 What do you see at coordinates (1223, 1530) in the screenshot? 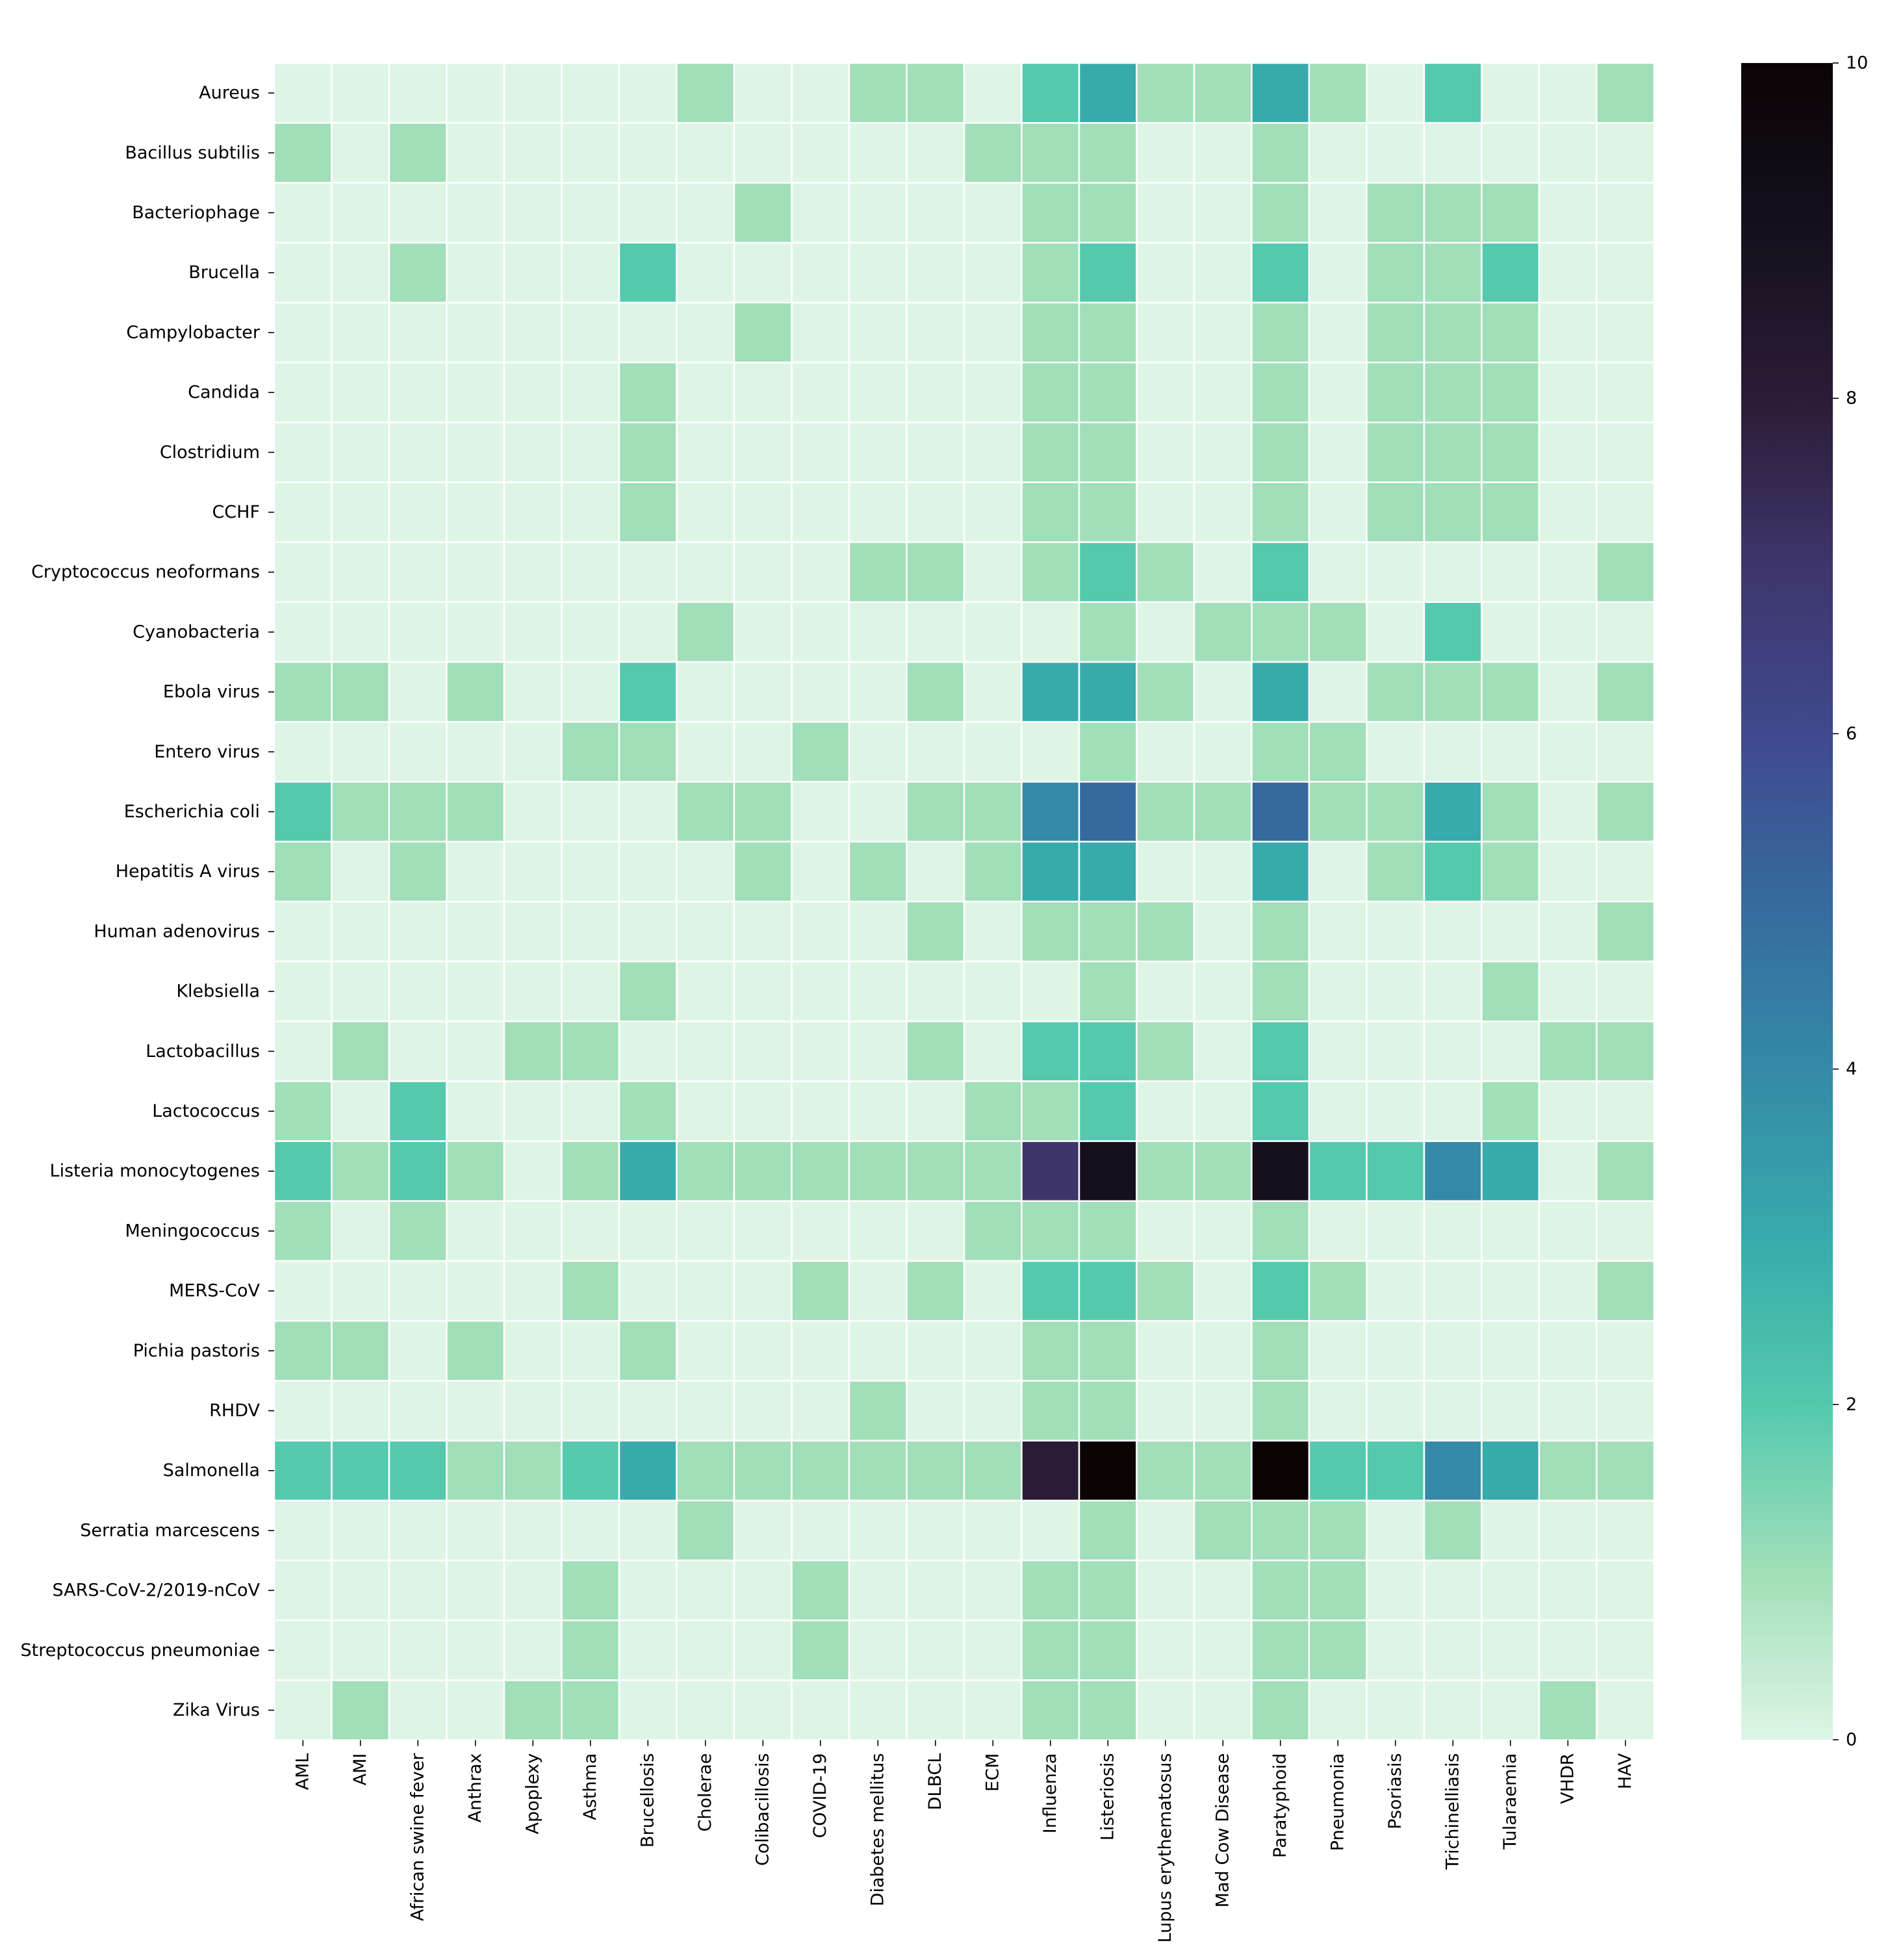
I see `heatmap-cell-serratia-marcescens-mad-cow-disease` at bounding box center [1223, 1530].